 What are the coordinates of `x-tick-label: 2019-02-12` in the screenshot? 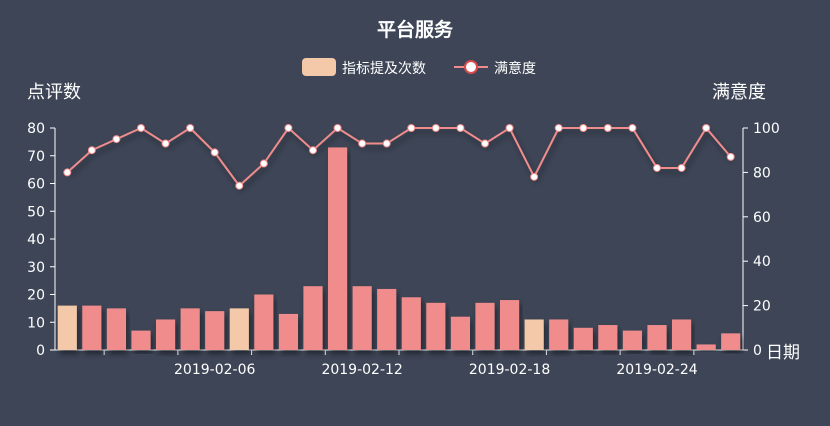 It's located at (361, 370).